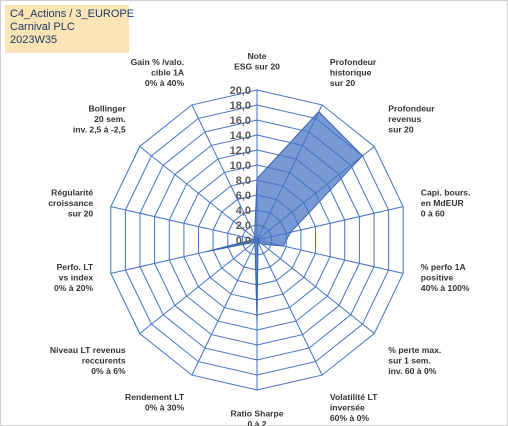 This screenshot has width=508, height=426. Describe the element at coordinates (443, 267) in the screenshot. I see `axis-label-line: % perfo 1A` at that location.